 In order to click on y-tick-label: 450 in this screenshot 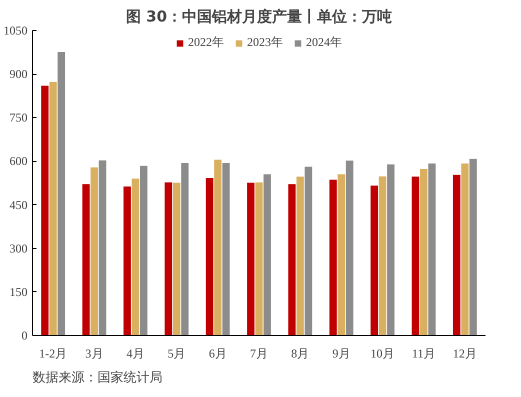, I will do `click(19, 205)`.